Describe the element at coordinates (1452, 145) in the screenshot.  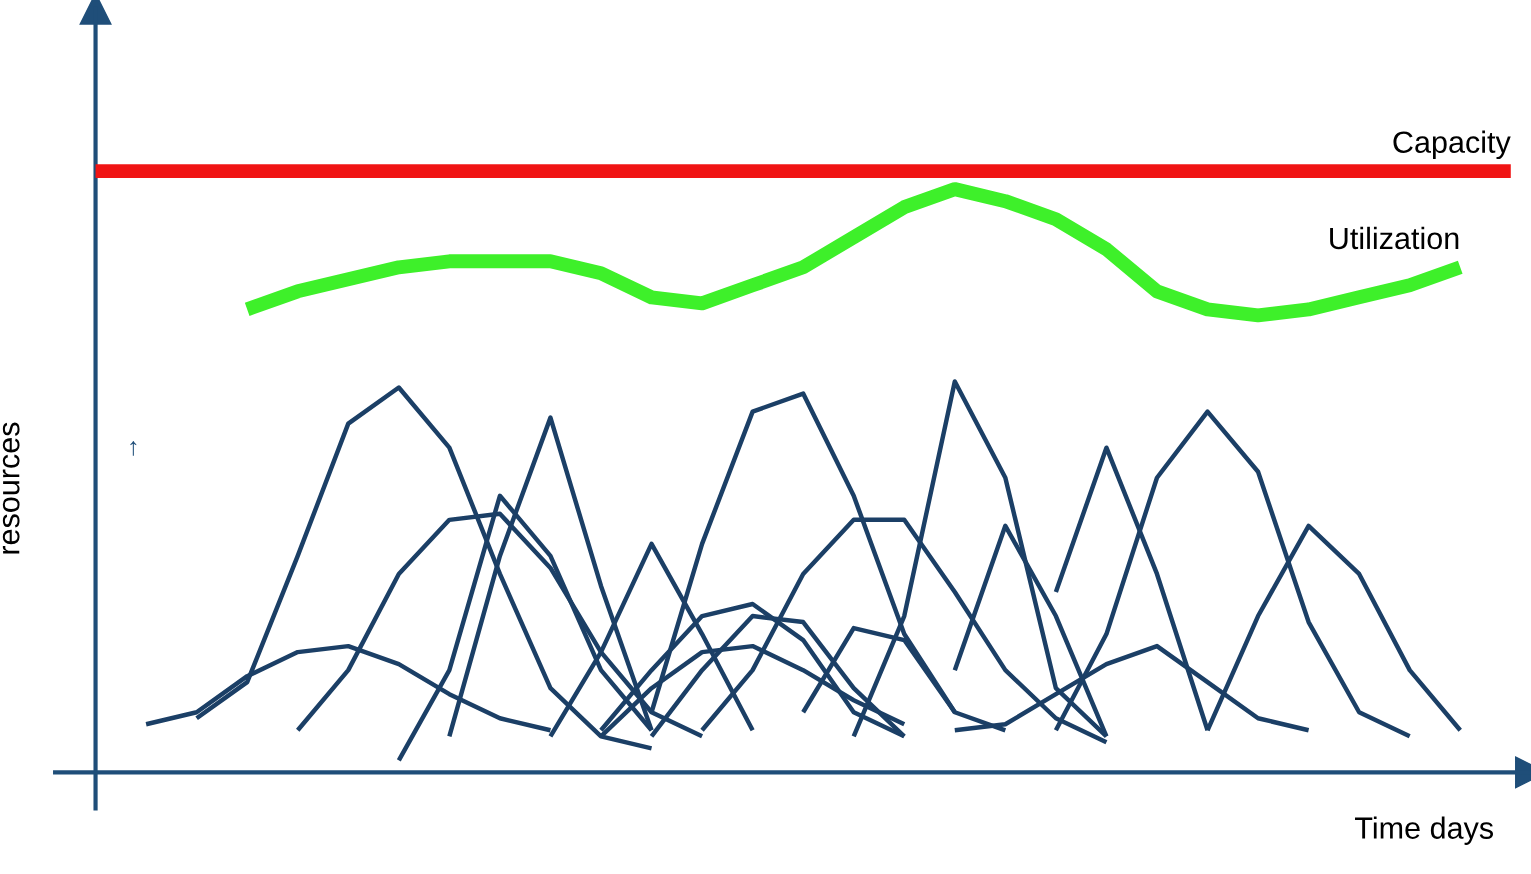
I see `series-label: Capacity` at that location.